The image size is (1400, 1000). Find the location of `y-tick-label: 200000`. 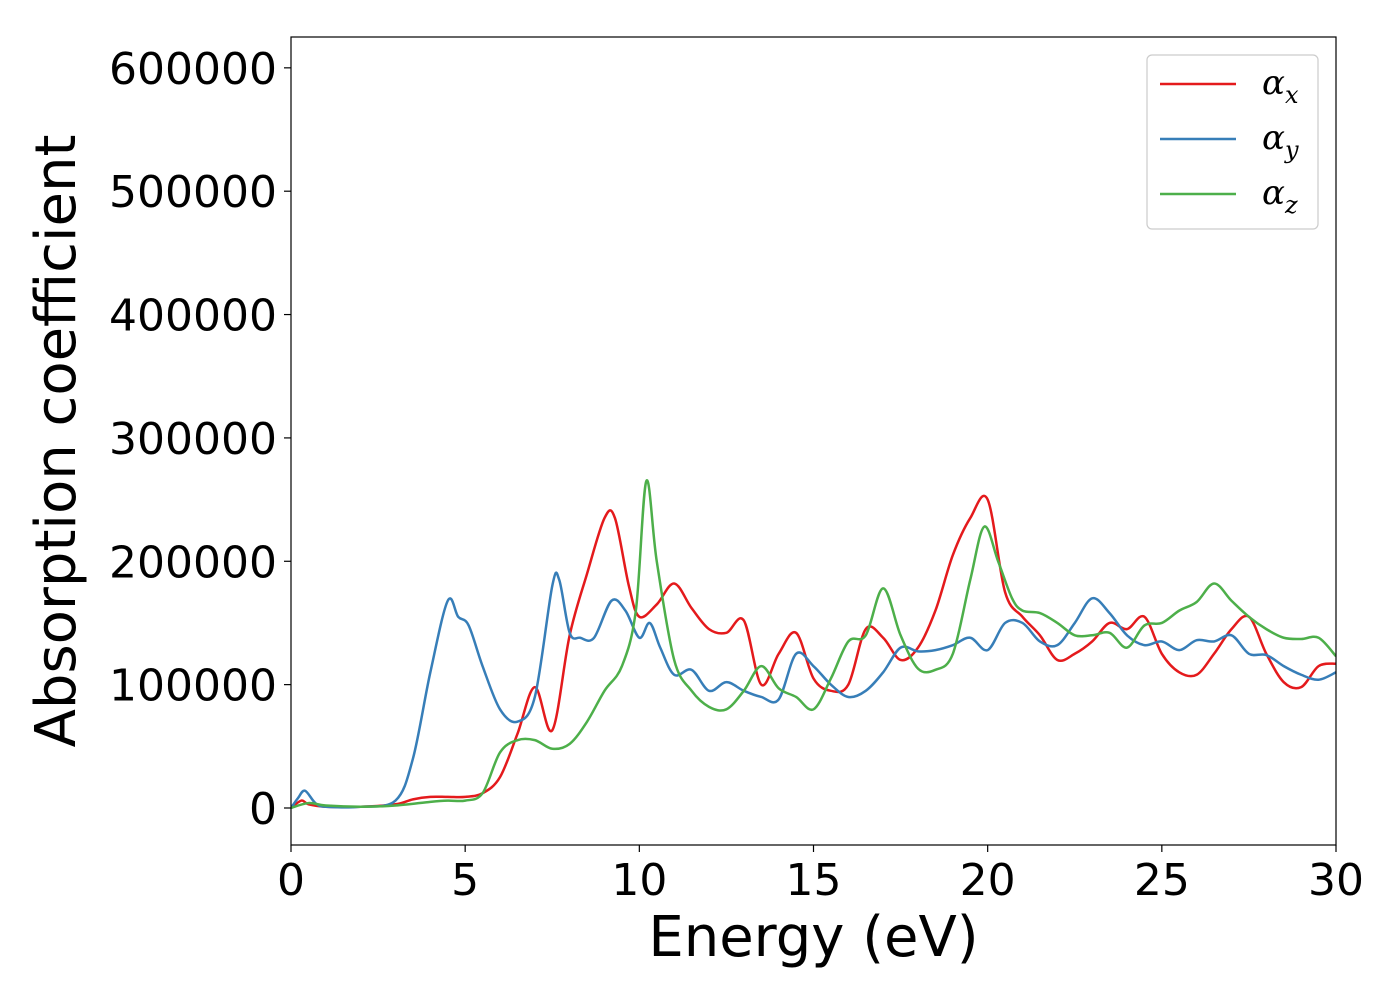

y-tick-label: 200000 is located at coordinates (193, 562).